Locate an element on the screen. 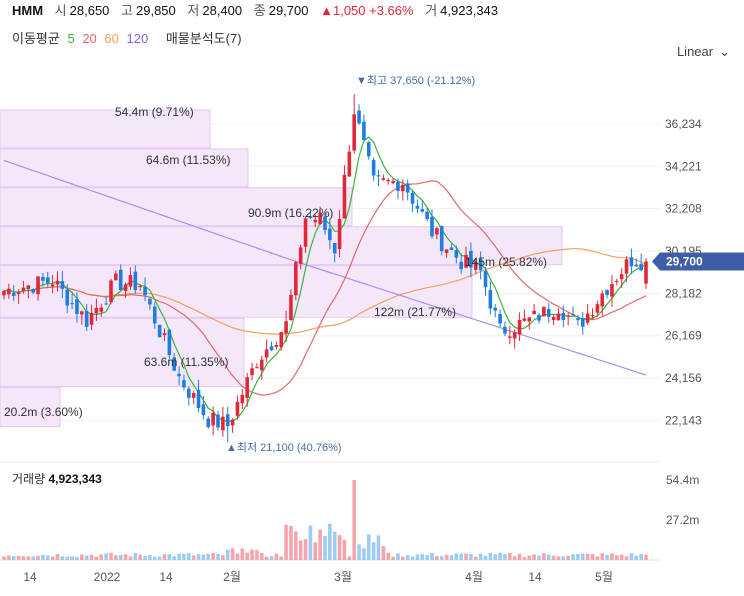 The height and width of the screenshot is (596, 744). scale-dropdown: Linear ⌄ is located at coordinates (703, 52).